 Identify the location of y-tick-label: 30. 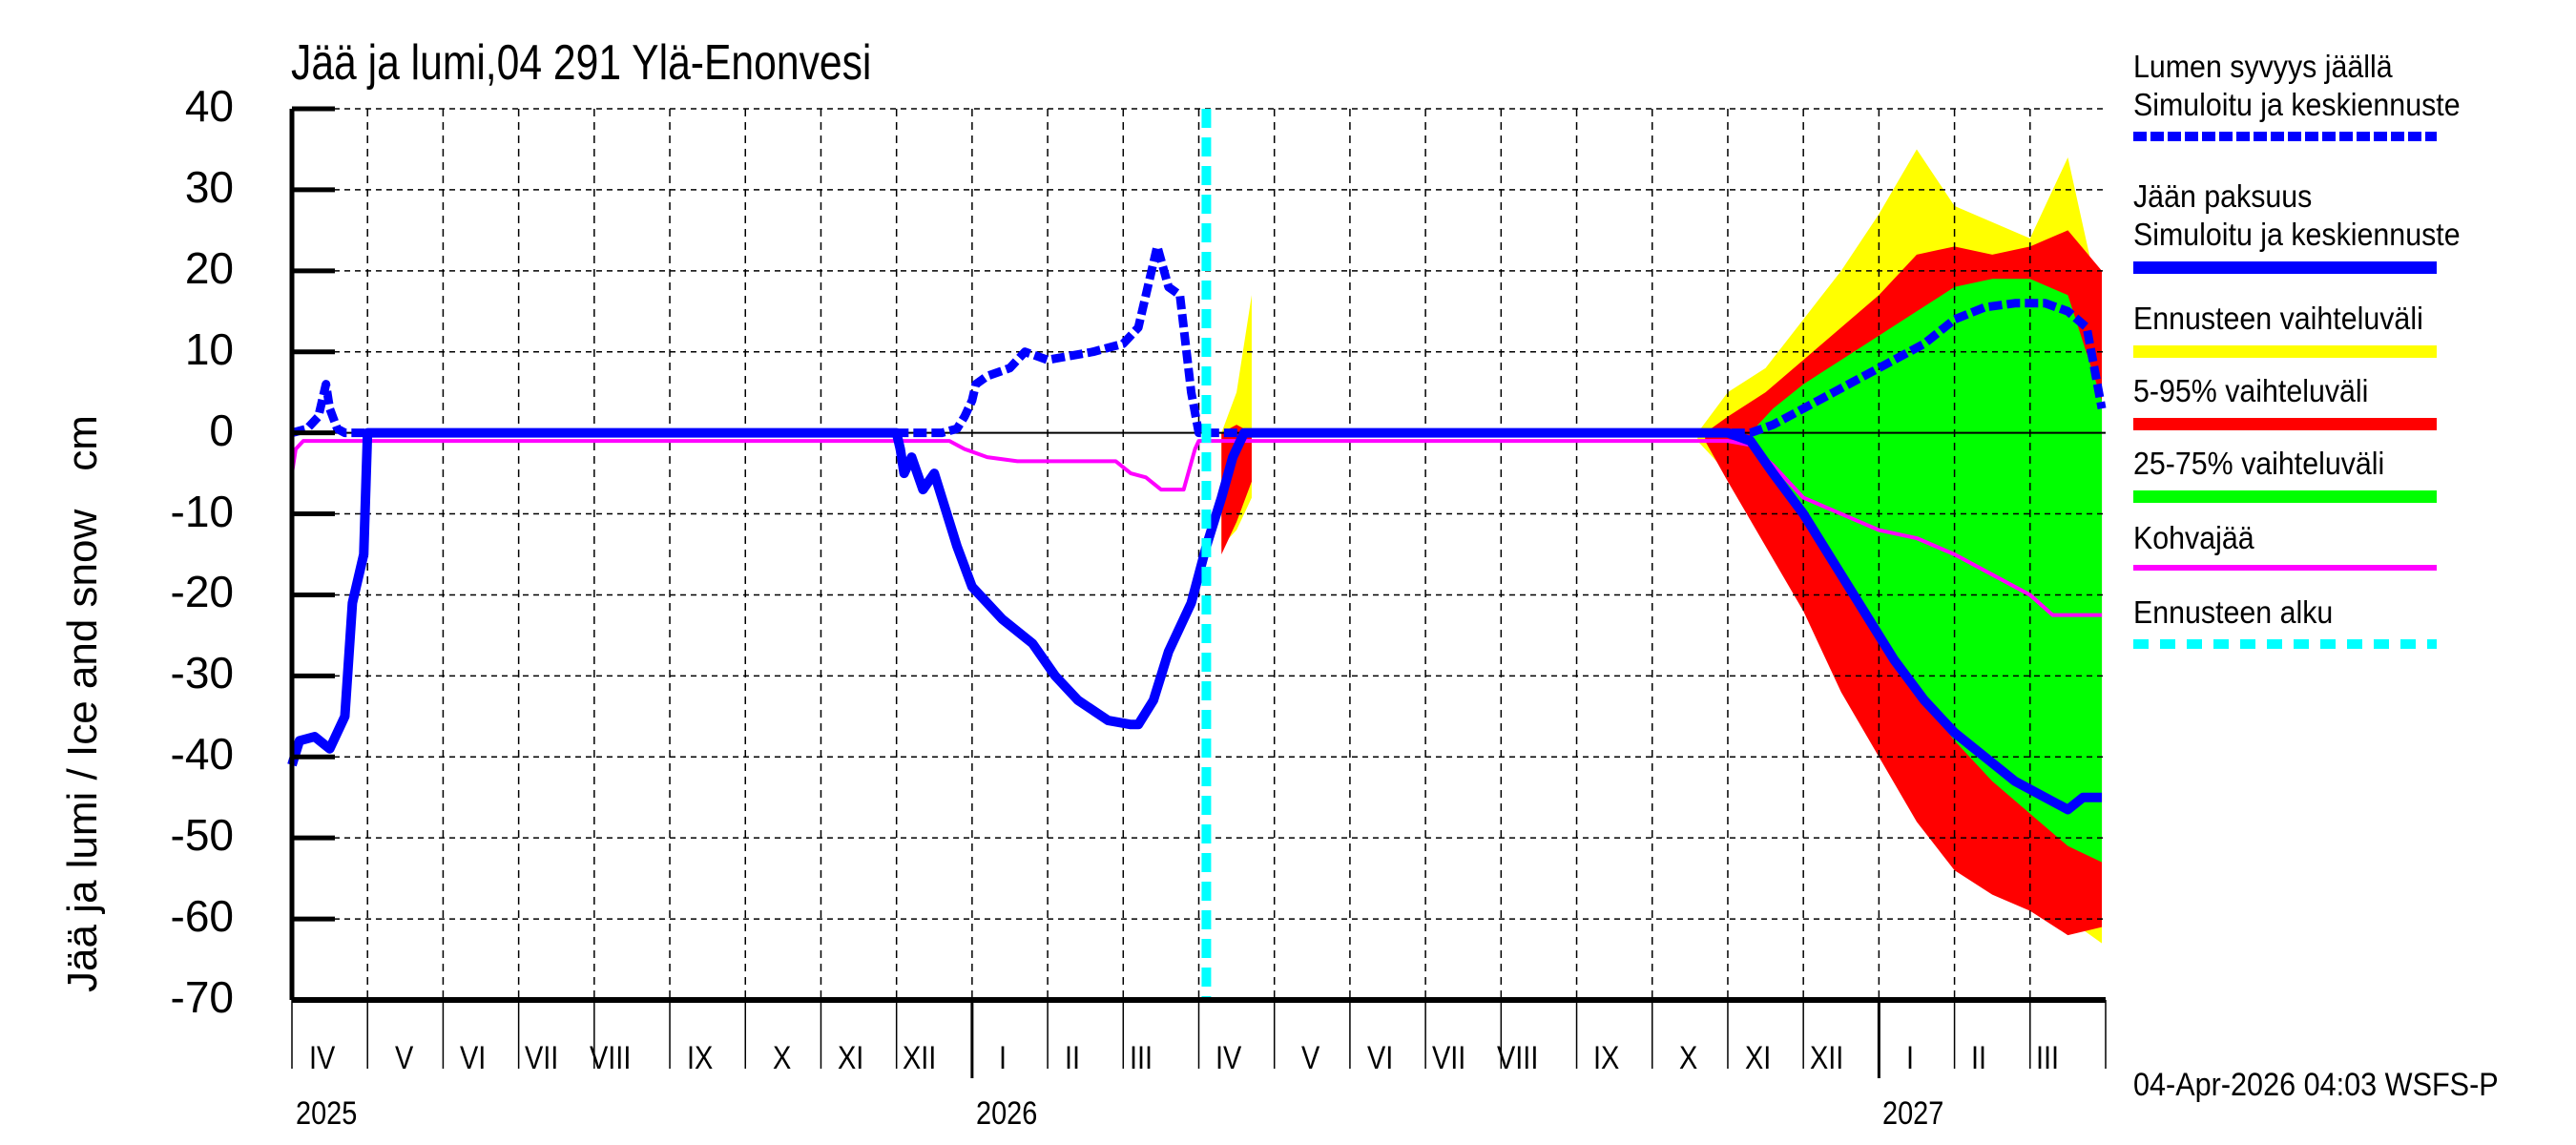
(209, 186).